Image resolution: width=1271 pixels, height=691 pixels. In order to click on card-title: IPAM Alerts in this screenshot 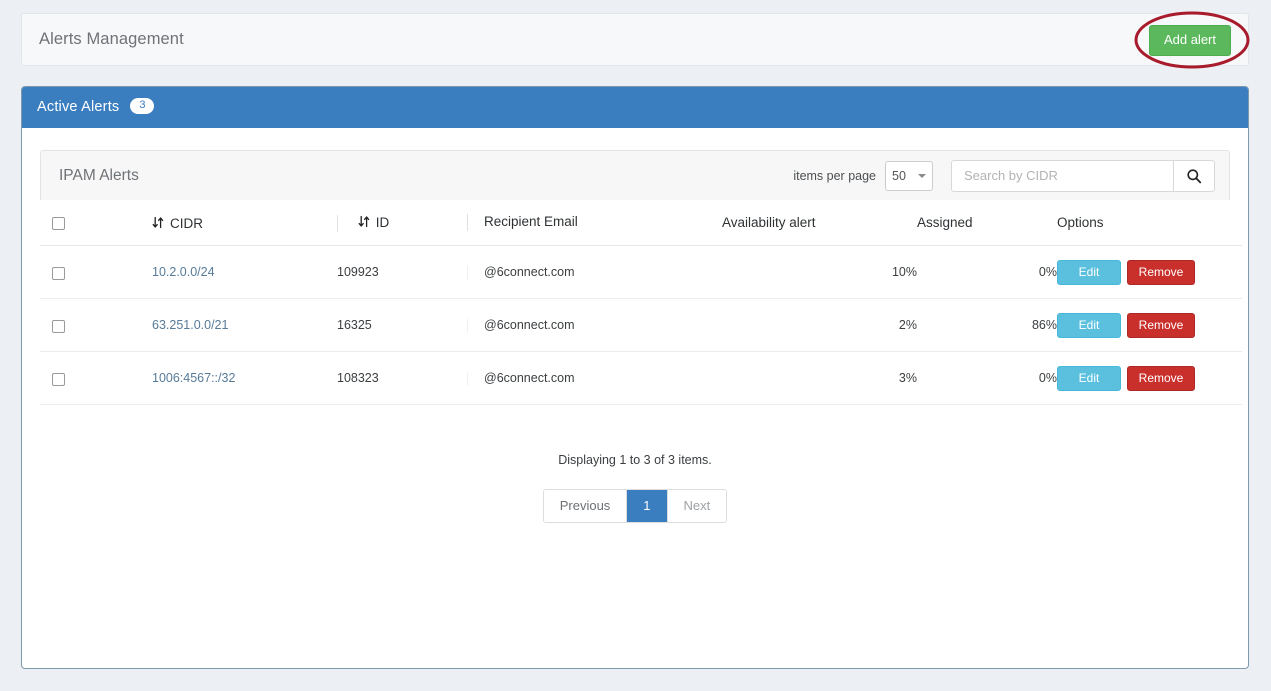, I will do `click(99, 175)`.